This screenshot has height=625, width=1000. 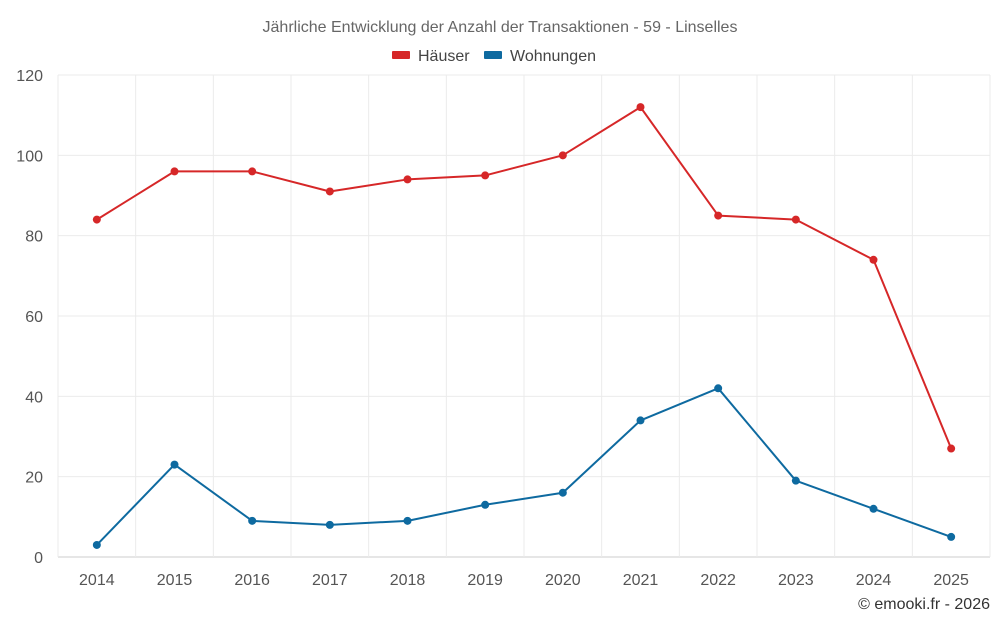 I want to click on legend-swatch-haeuser, so click(x=401, y=55).